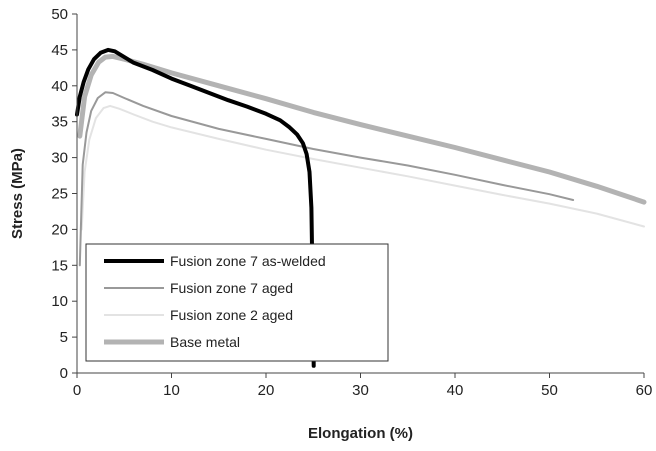 The height and width of the screenshot is (451, 656). I want to click on legend-label-base-metal: Base metal, so click(205, 342).